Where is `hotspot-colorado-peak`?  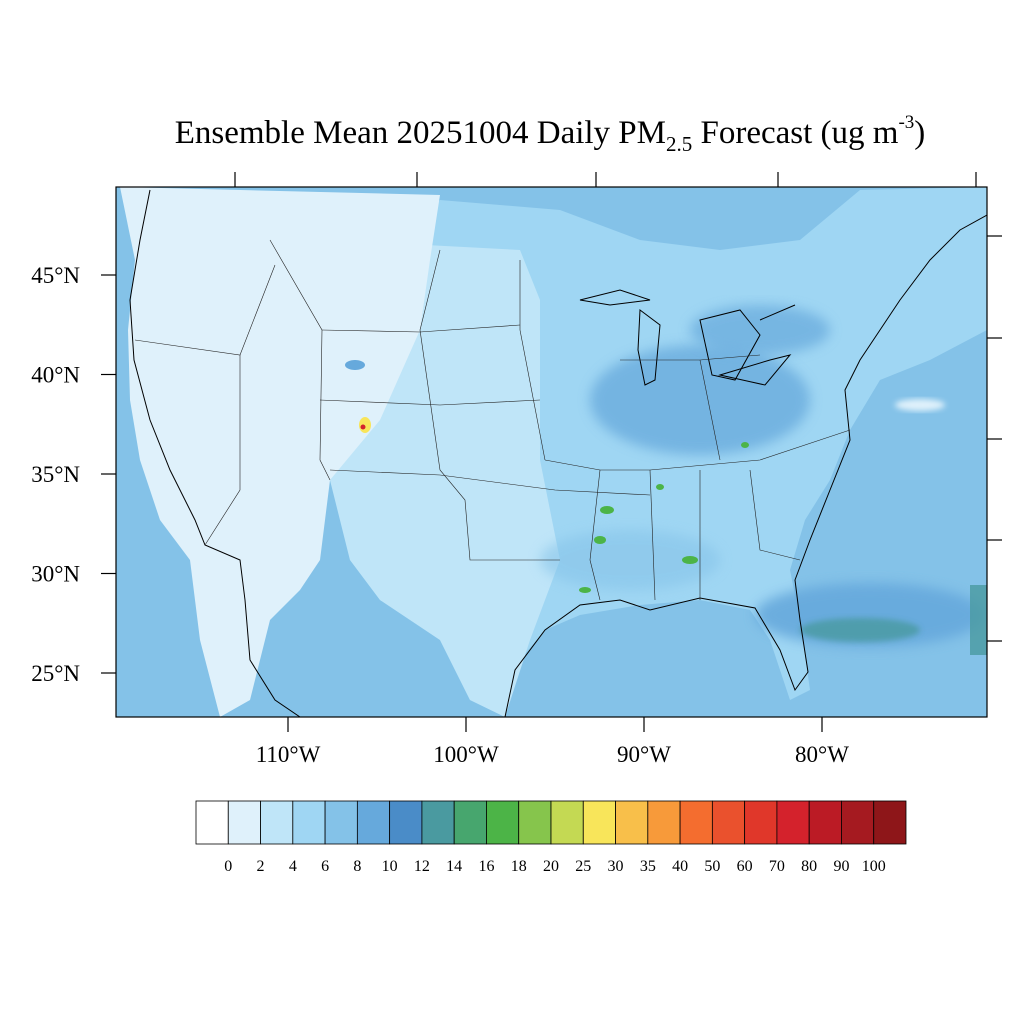 hotspot-colorado-peak is located at coordinates (363, 427).